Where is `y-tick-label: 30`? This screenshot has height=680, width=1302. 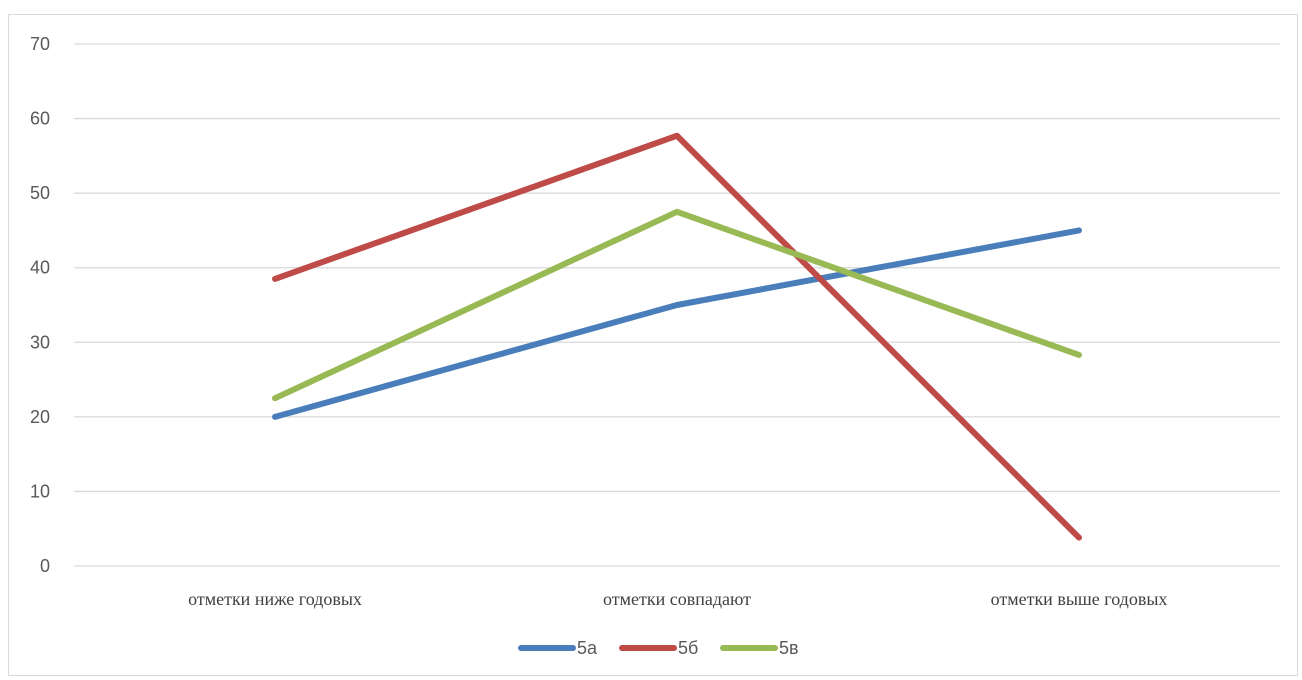
y-tick-label: 30 is located at coordinates (40, 342).